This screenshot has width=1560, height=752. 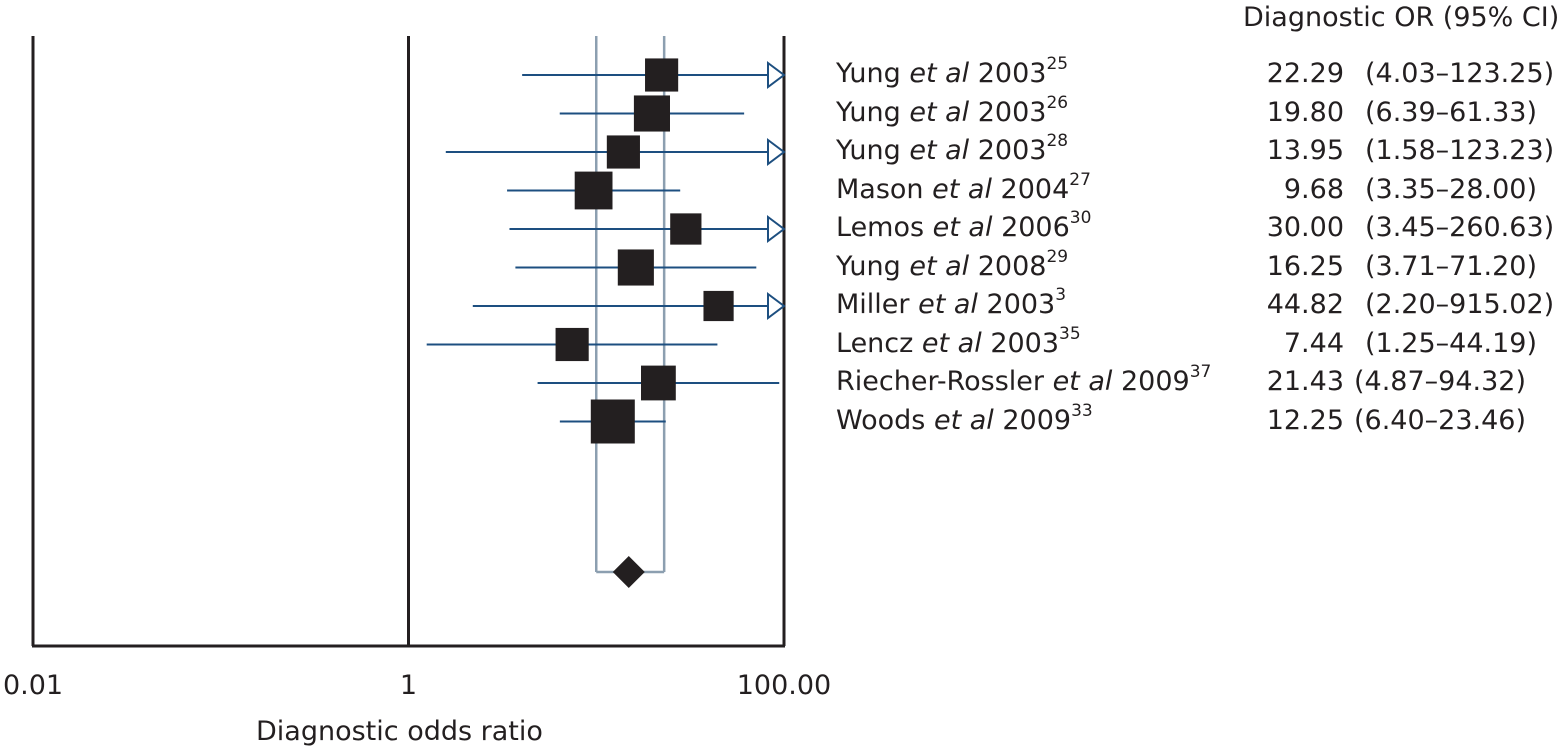 I want to click on study-ref: 29, so click(x=1057, y=256).